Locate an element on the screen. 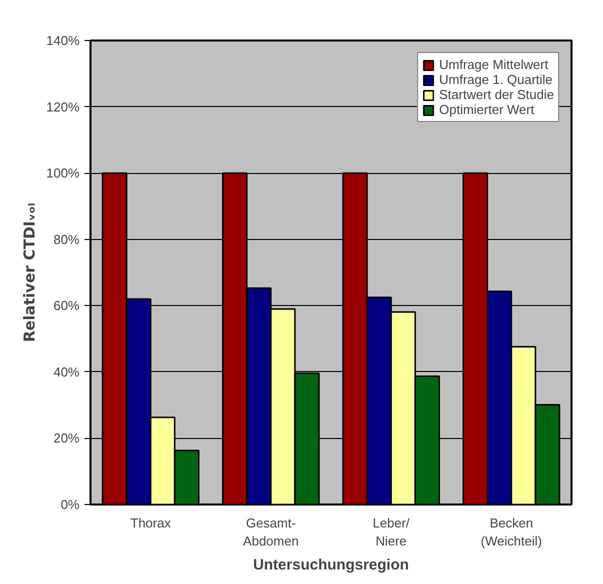 The width and height of the screenshot is (603, 584). legend-label: Startwert der Studie is located at coordinates (496, 94).